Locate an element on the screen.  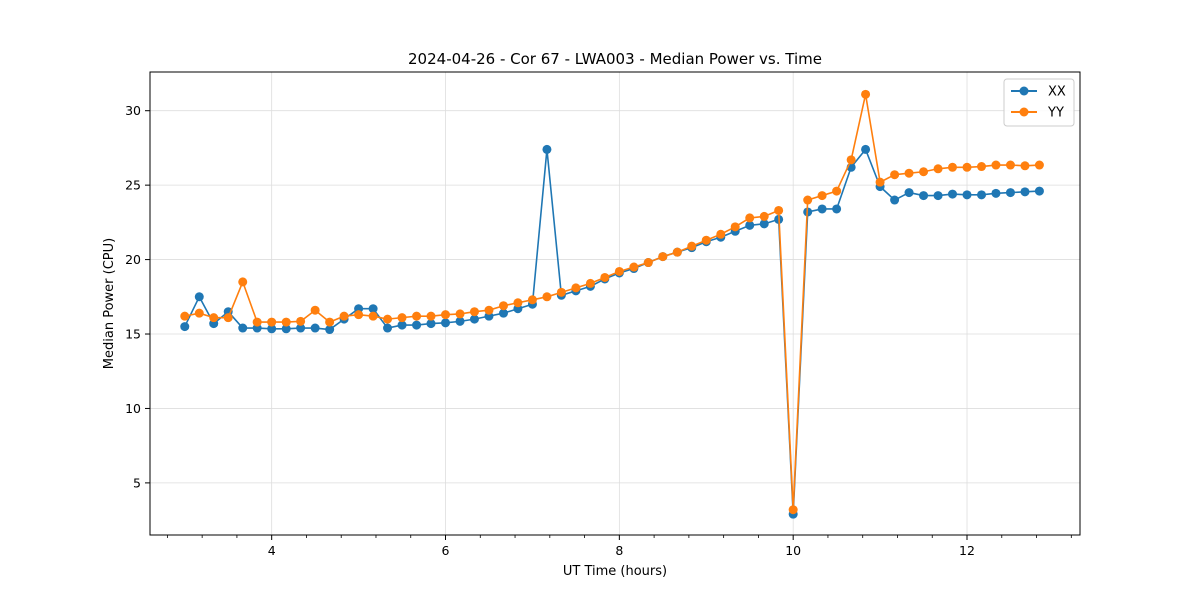
legend-marker-xx is located at coordinates (1024, 91).